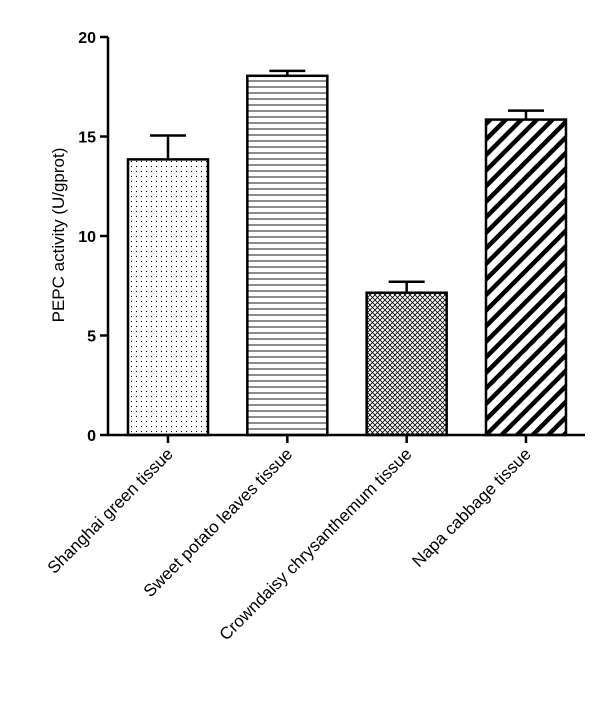 The width and height of the screenshot is (600, 703). Describe the element at coordinates (87, 138) in the screenshot. I see `y-tick-label: 15` at that location.